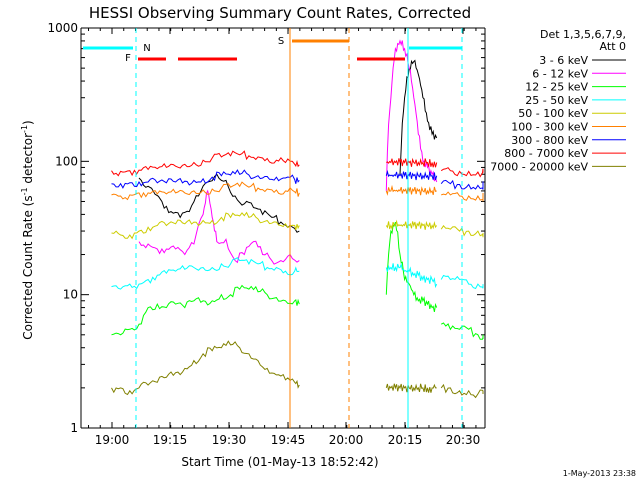  What do you see at coordinates (463, 440) in the screenshot?
I see `x-tick-label: 20:30` at bounding box center [463, 440].